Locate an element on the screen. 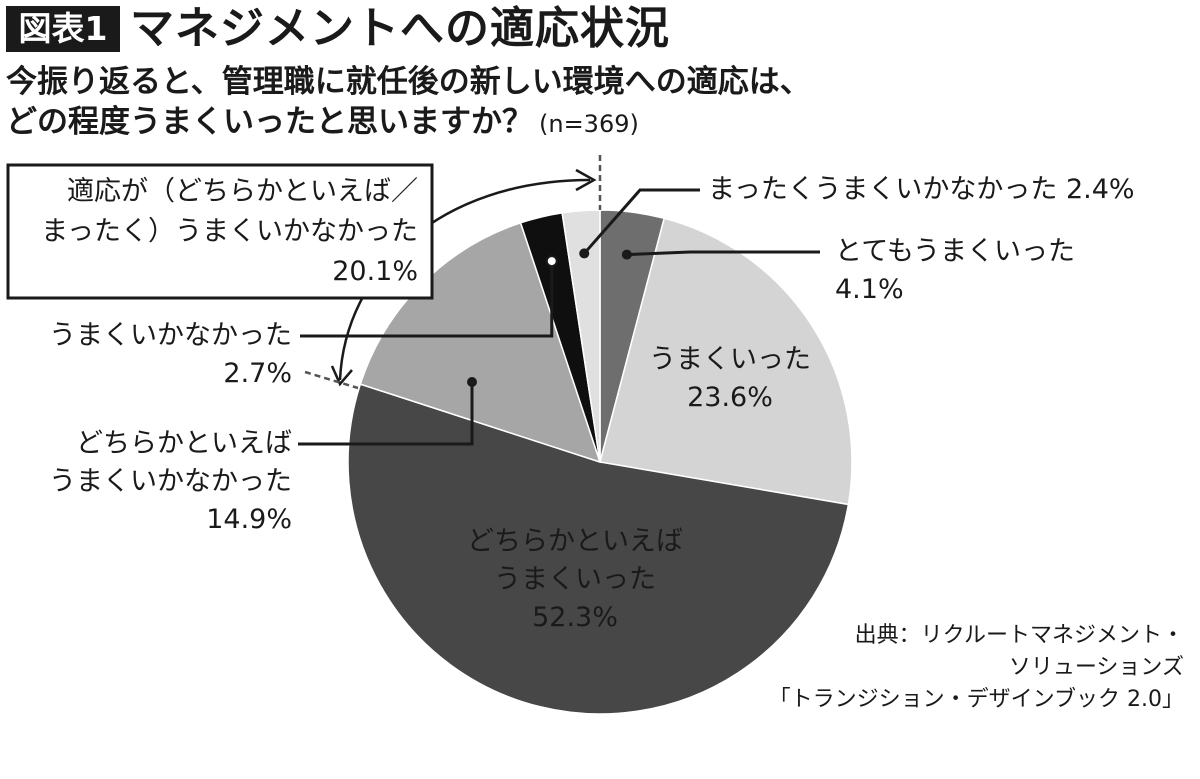  label-somewhat-bad: どちらかといえばうまくいかなかった 14.9% is located at coordinates (170, 481).